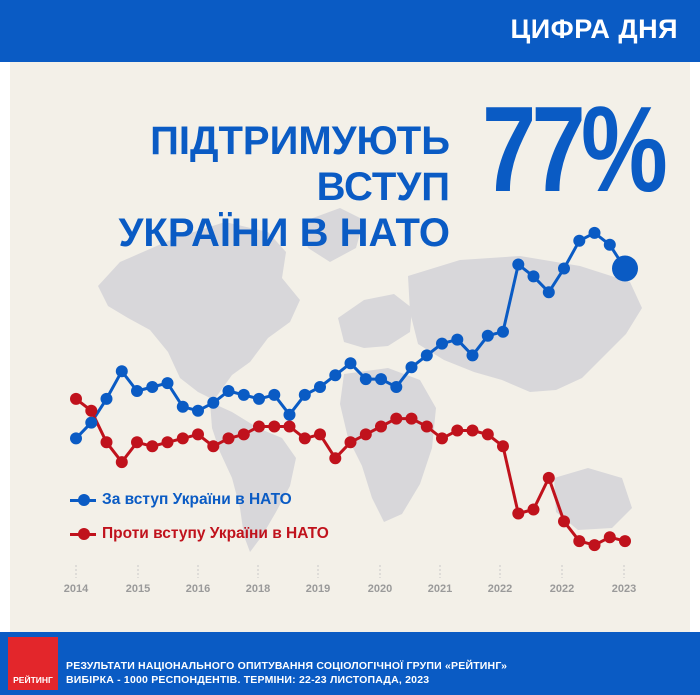 This screenshot has width=700, height=695. I want to click on rating-logo: РЕЙТИНГ, so click(33, 663).